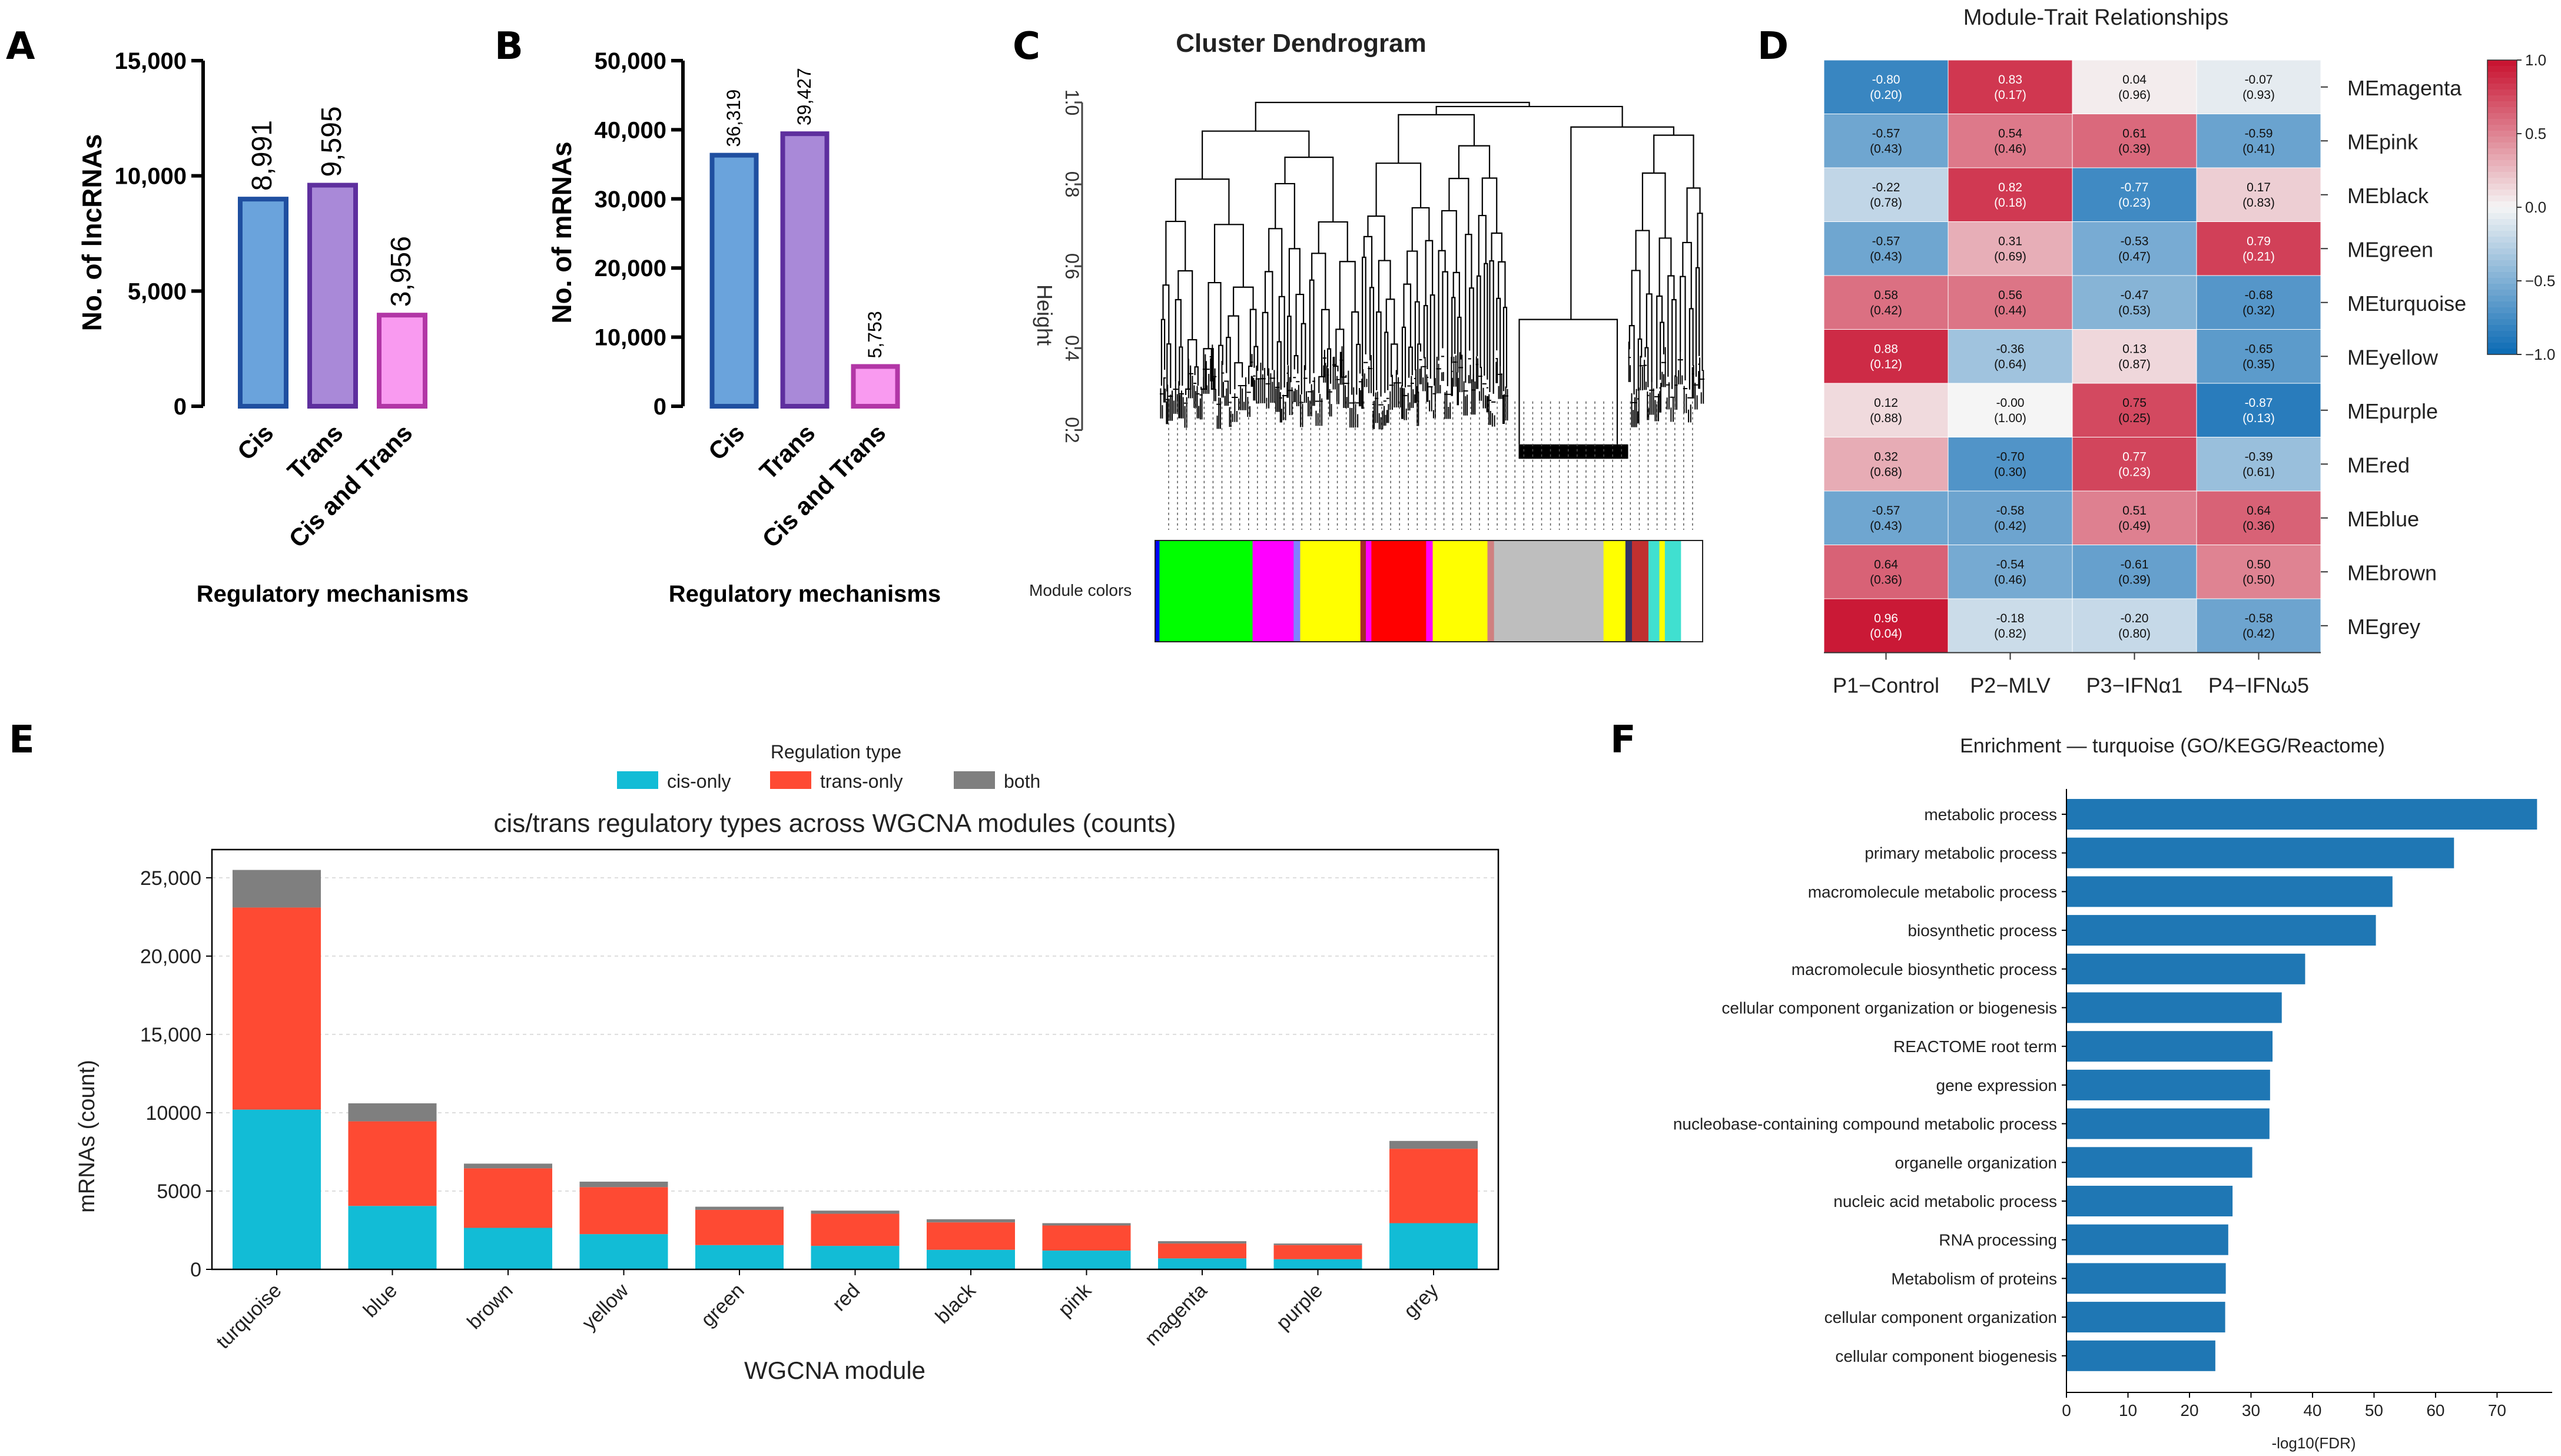 This screenshot has width=2561, height=1456. I want to click on heatmap-cell-value: 0.50, so click(2259, 565).